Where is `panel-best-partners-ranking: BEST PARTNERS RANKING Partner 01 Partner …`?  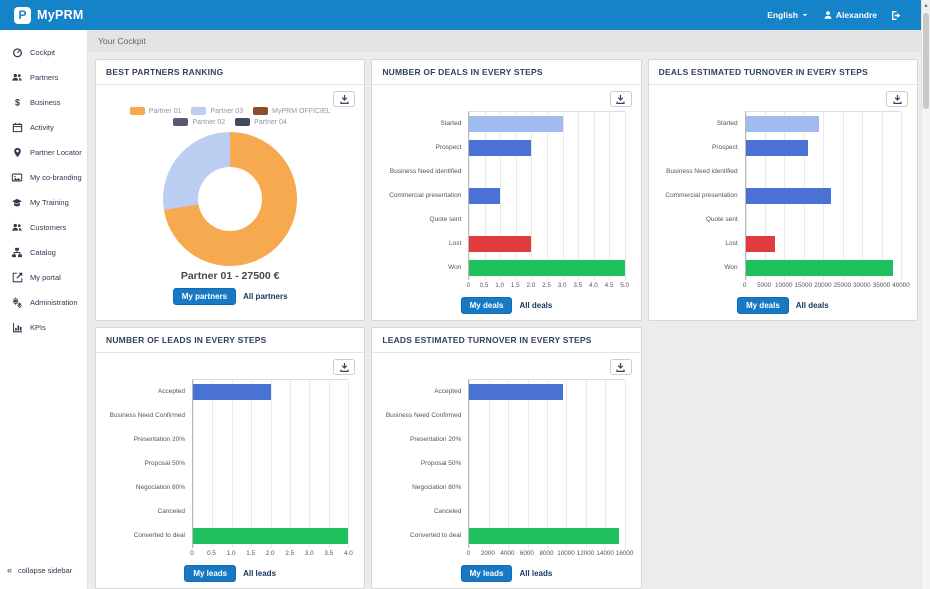
panel-best-partners-ranking: BEST PARTNERS RANKING Partner 01 Partner … is located at coordinates (230, 190).